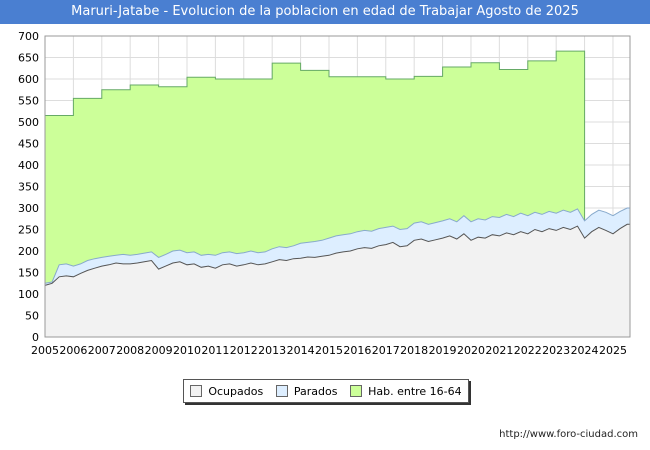 The width and height of the screenshot is (650, 450). I want to click on x-tick-label: 2023, so click(556, 350).